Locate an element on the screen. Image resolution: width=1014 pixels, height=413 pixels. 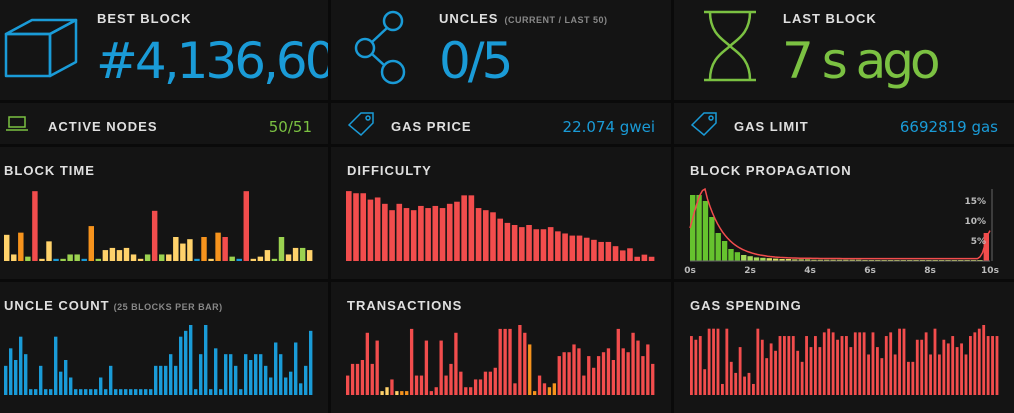
gas-spending-bars is located at coordinates (844, 360).